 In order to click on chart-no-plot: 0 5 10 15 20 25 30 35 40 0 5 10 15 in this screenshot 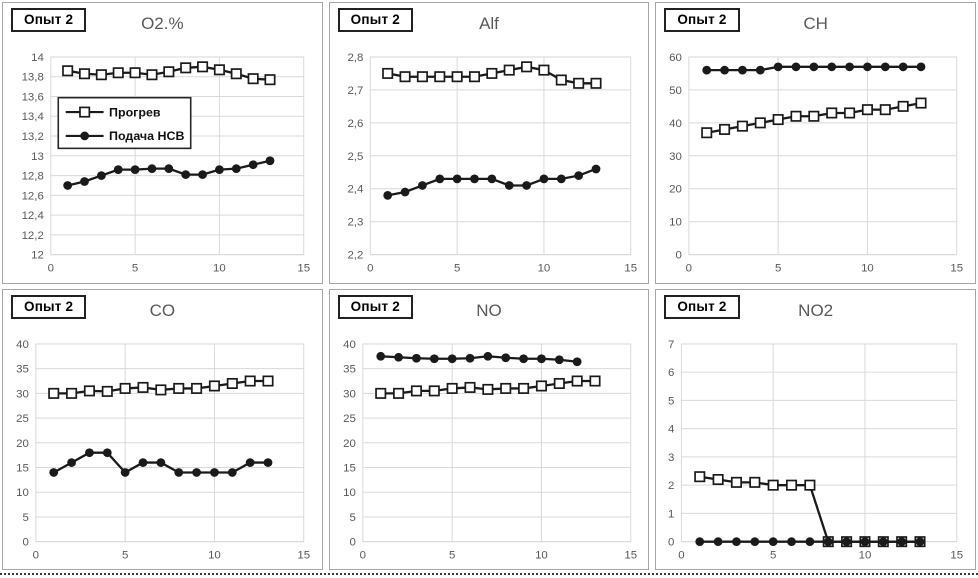, I will do `click(490, 449)`.